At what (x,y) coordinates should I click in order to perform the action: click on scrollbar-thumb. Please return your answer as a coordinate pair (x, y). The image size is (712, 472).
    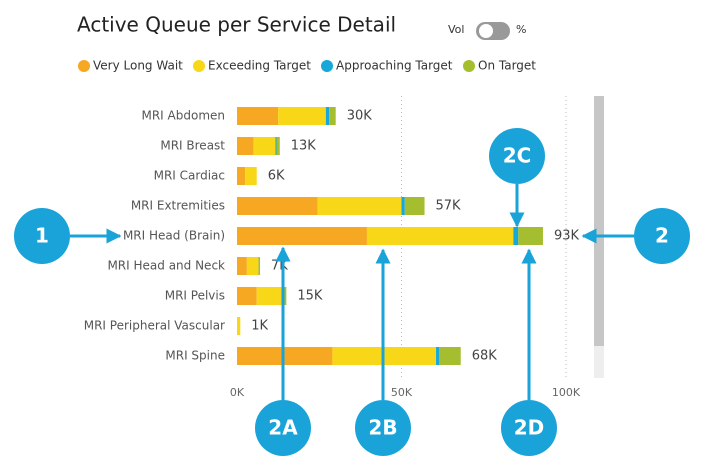
    Looking at the image, I should click on (599, 221).